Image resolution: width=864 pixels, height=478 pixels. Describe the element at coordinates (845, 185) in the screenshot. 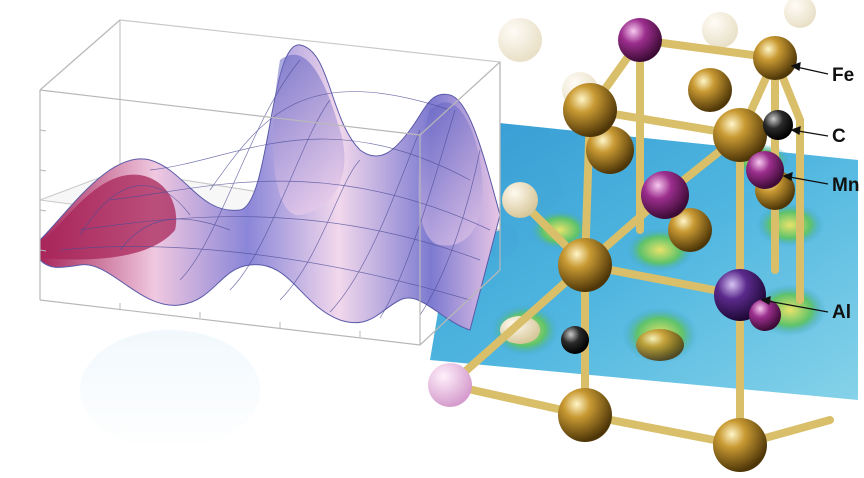

I see `mn-label: Mn` at that location.